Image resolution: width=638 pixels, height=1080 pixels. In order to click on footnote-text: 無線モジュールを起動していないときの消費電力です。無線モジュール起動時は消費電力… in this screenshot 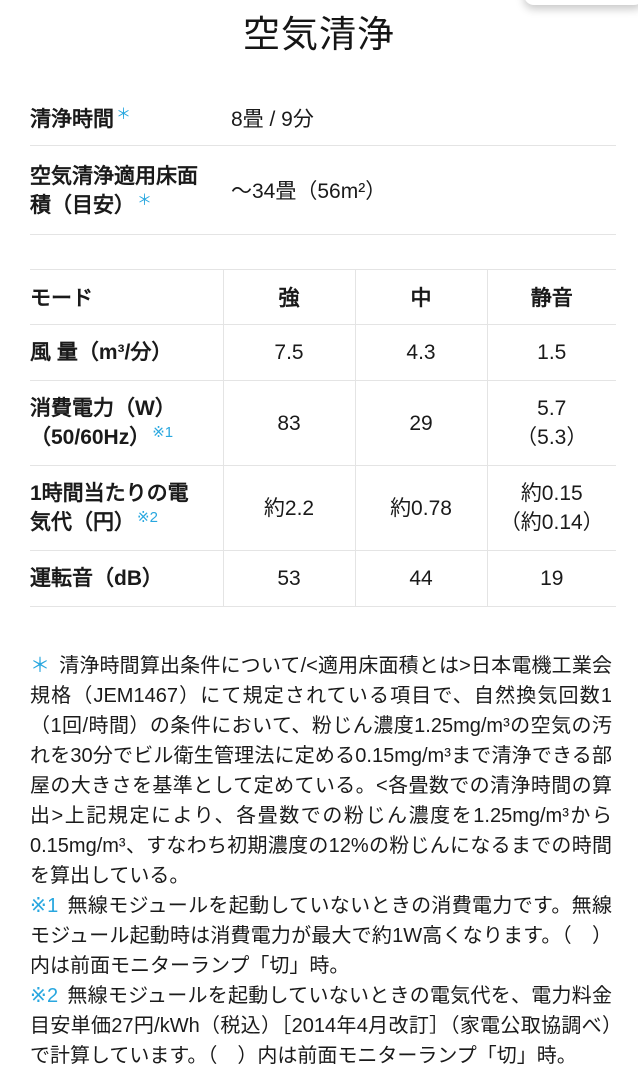, I will do `click(321, 936)`.